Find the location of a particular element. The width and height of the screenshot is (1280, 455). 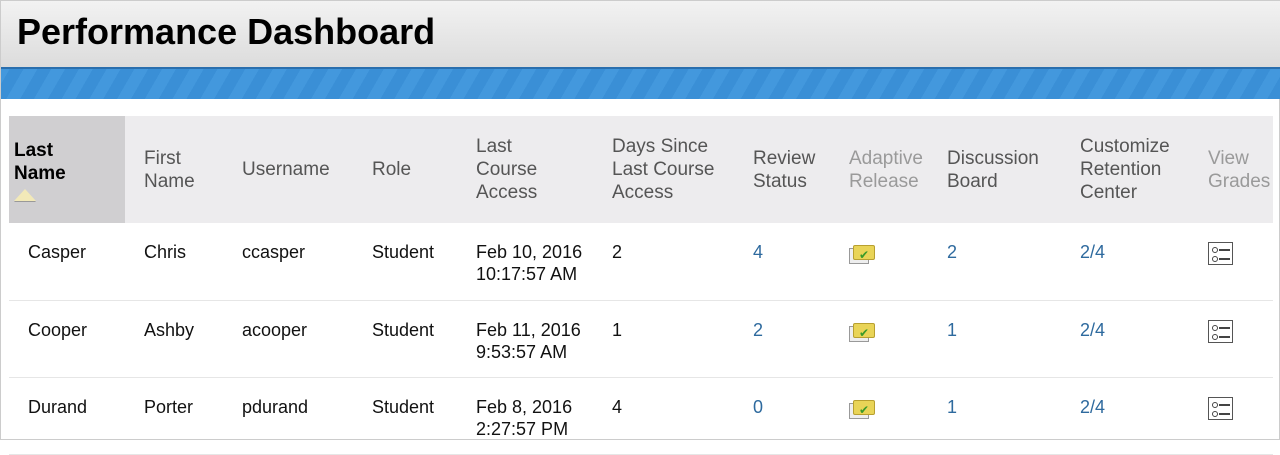

header-last-name: Last Name is located at coordinates (67, 169).